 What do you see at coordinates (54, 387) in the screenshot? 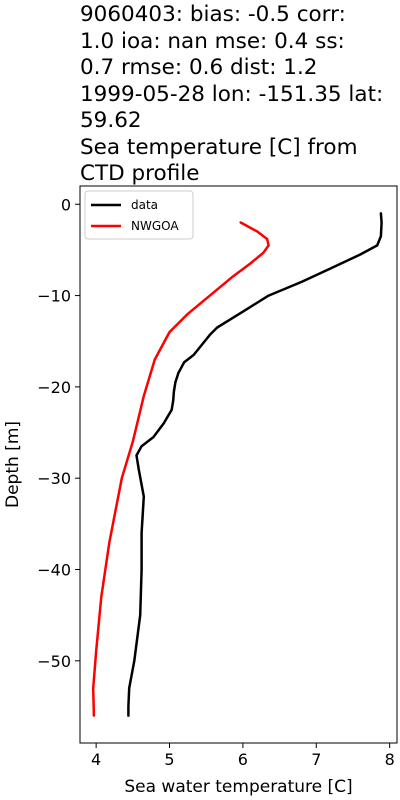
I see `y-tick-label: −20` at bounding box center [54, 387].